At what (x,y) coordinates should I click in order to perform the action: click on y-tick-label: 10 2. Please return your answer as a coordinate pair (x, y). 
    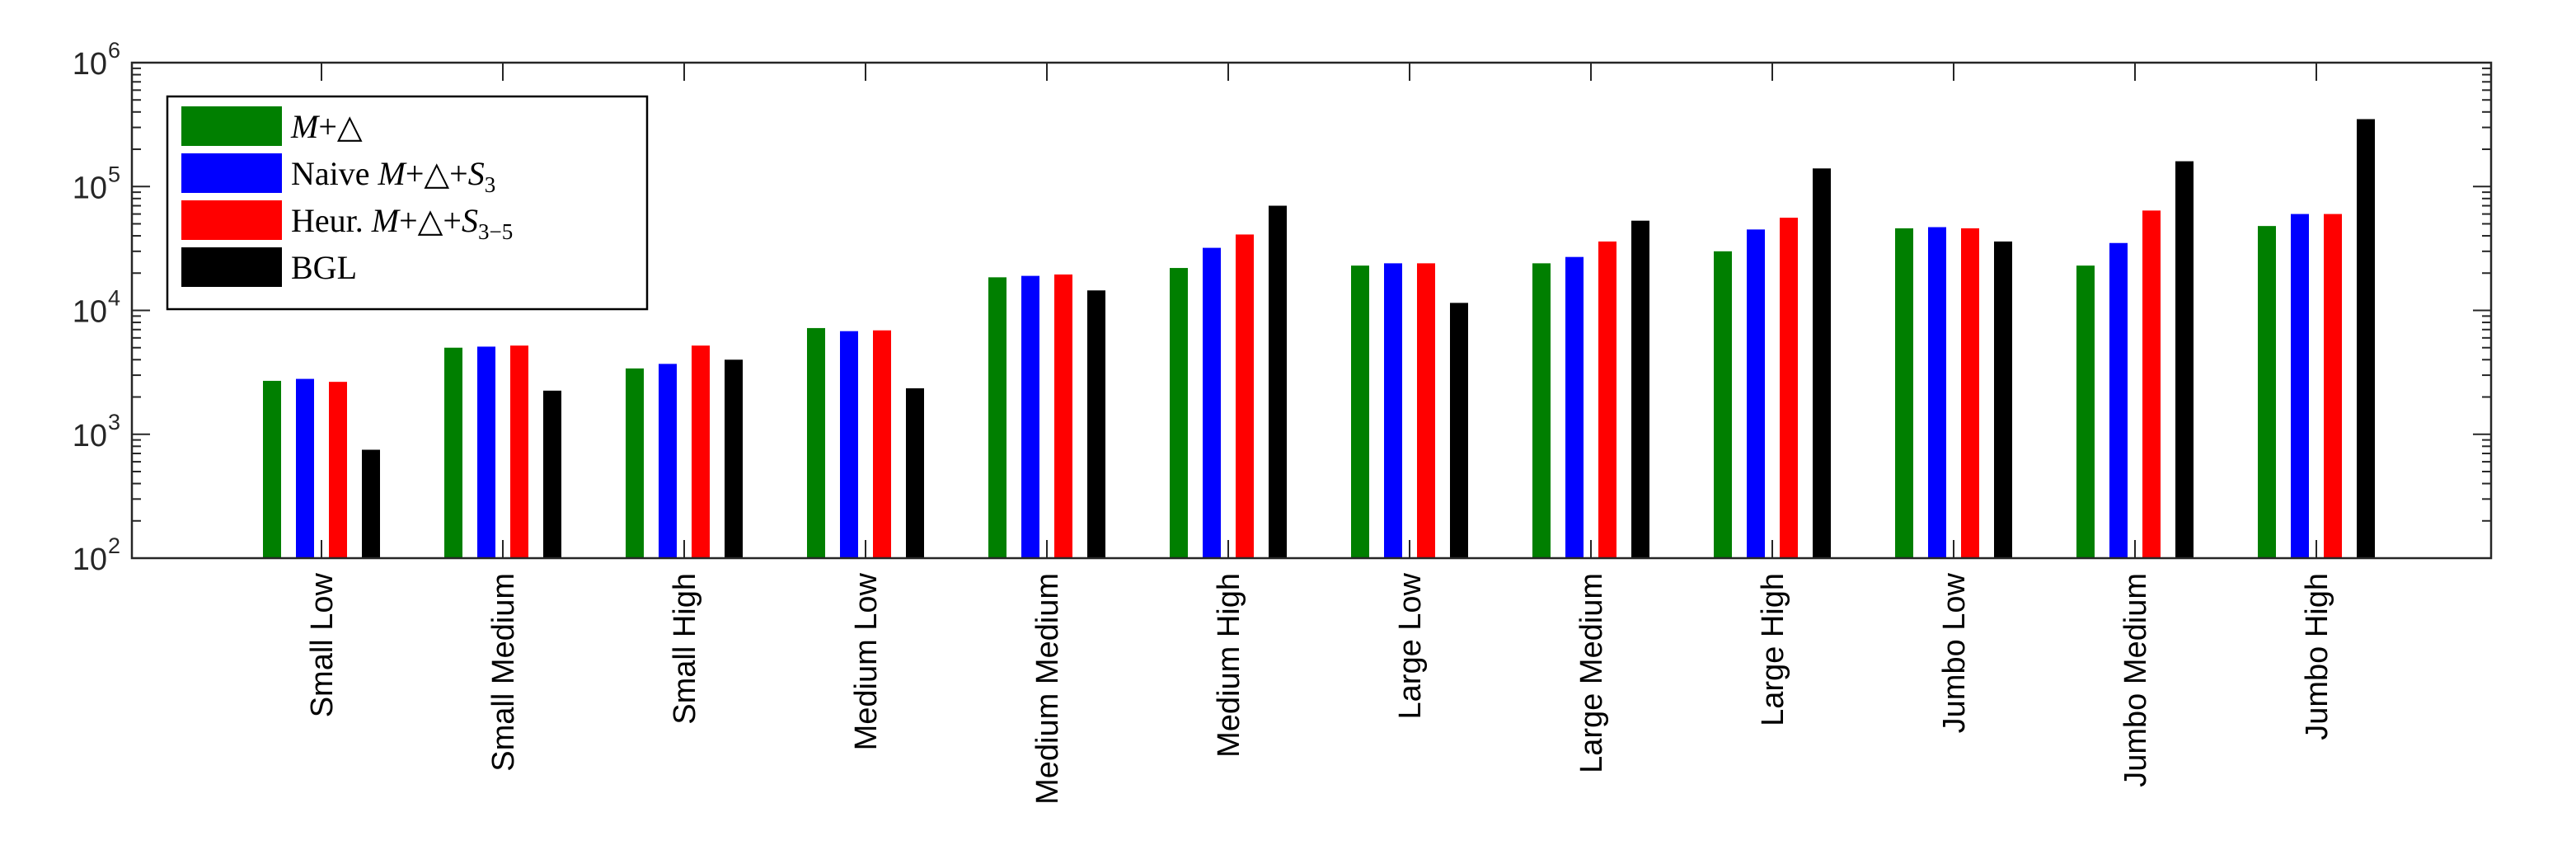
    Looking at the image, I should click on (96, 555).